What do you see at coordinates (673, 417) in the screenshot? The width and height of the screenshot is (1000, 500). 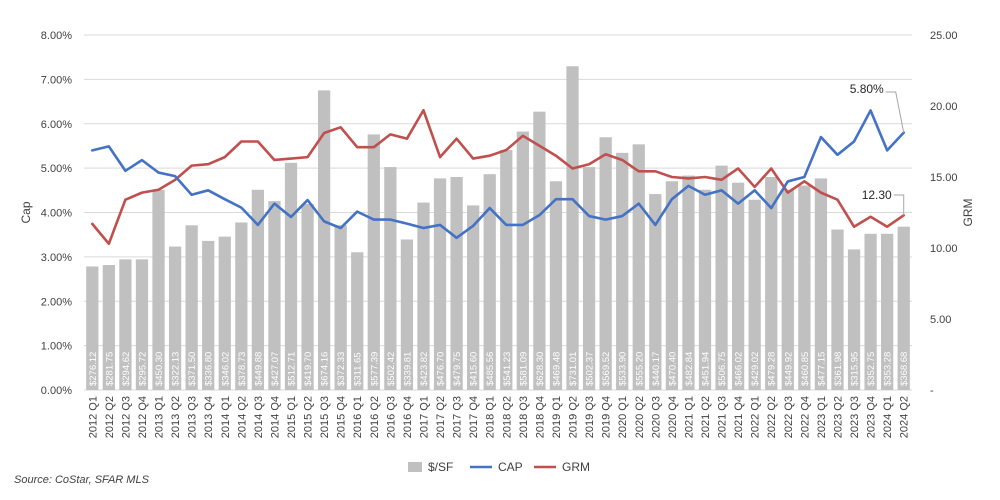 I see `x-tick-label: 2020 Q4` at bounding box center [673, 417].